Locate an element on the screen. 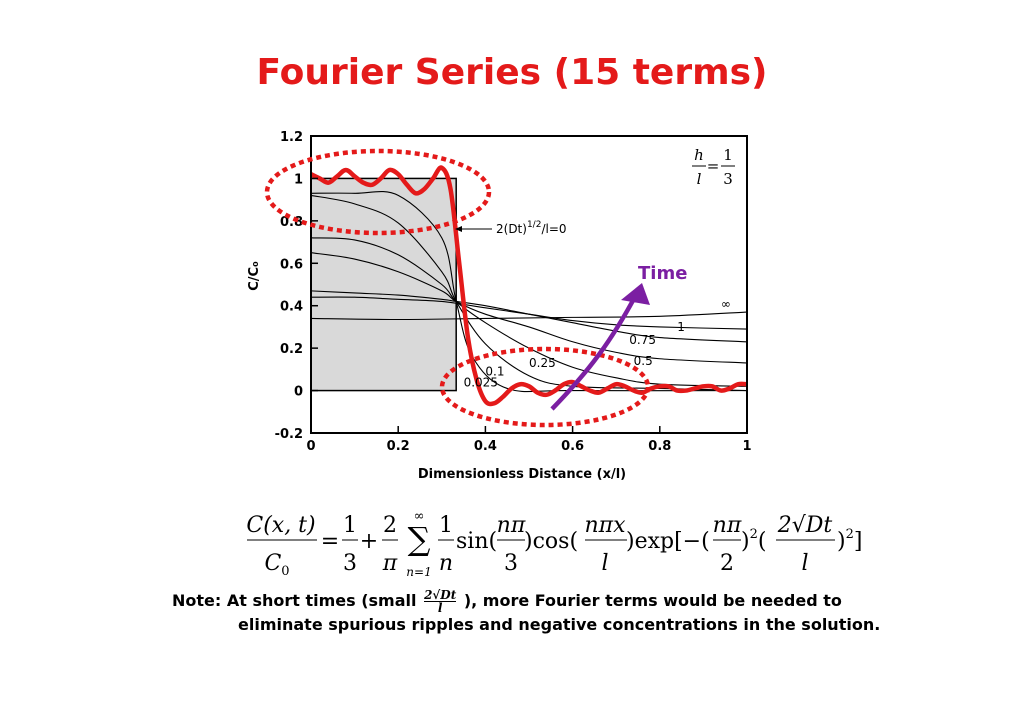 The height and width of the screenshot is (724, 1024). y-tick-label: -0.2 is located at coordinates (289, 434).